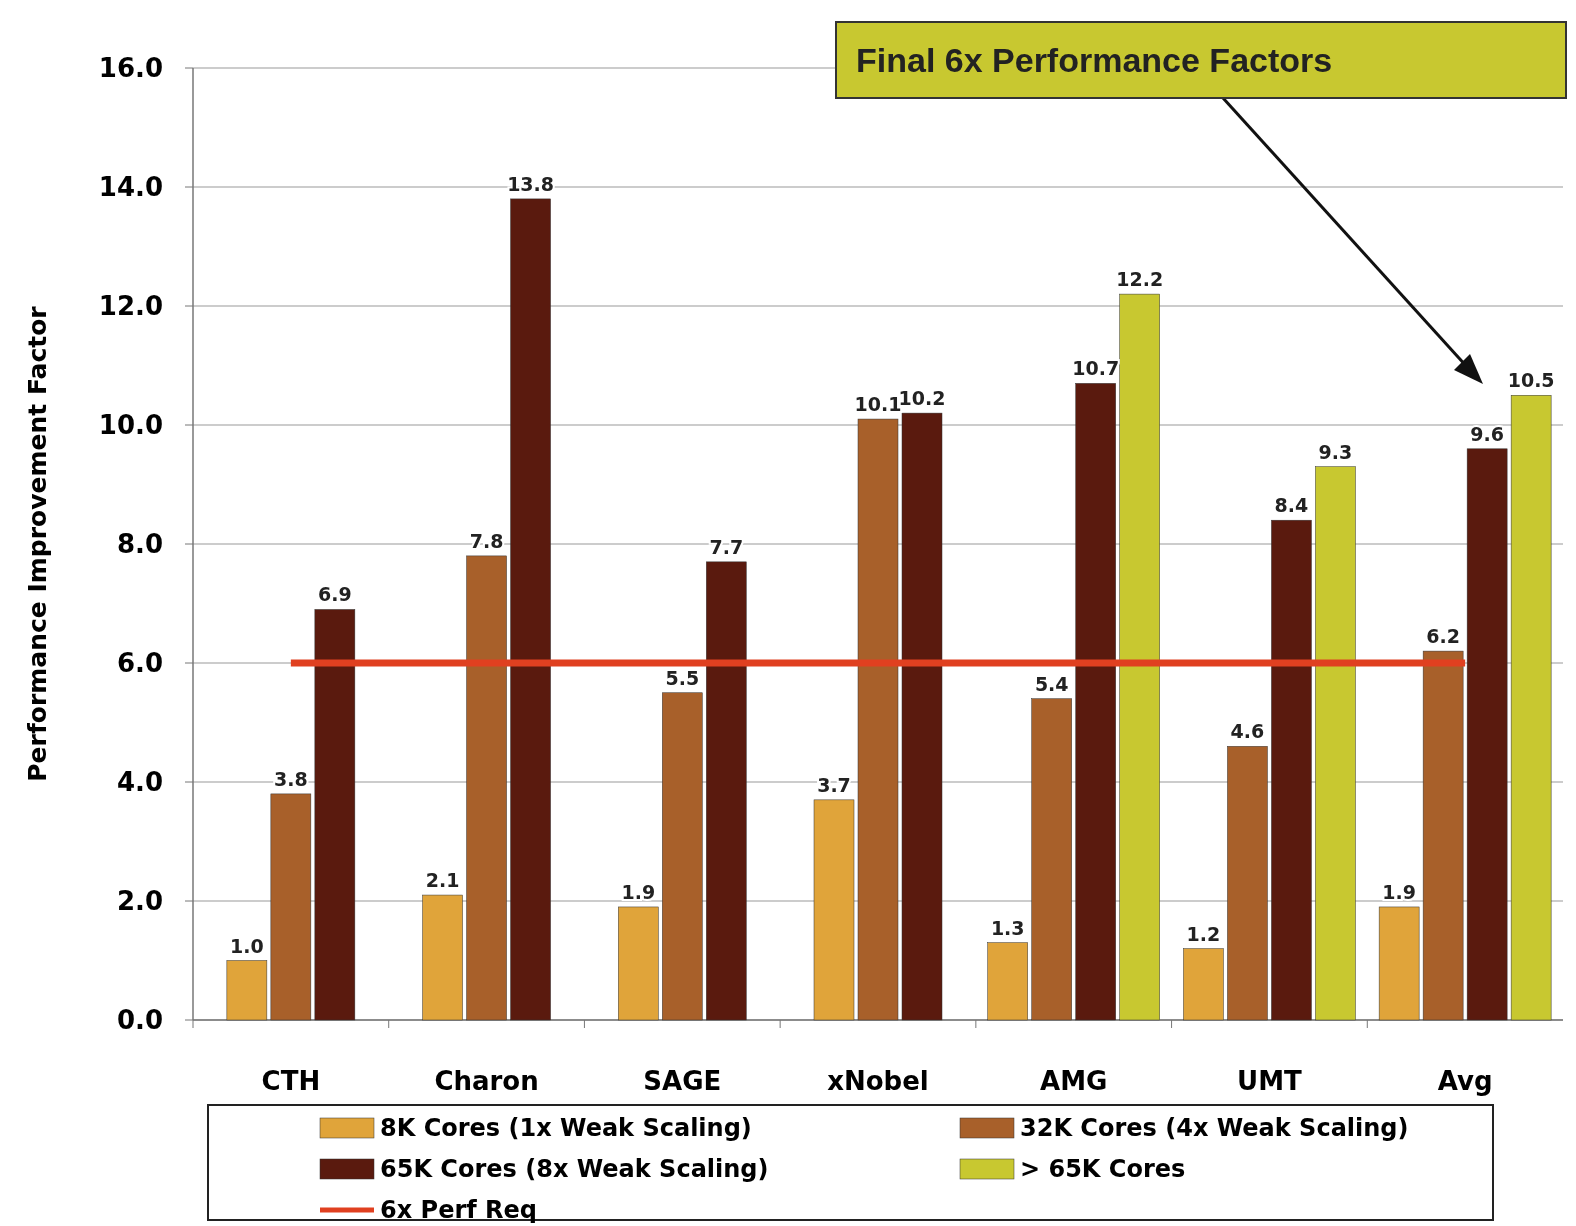 The height and width of the screenshot is (1226, 1576). Describe the element at coordinates (834, 784) in the screenshot. I see `data-label: 3.7` at that location.